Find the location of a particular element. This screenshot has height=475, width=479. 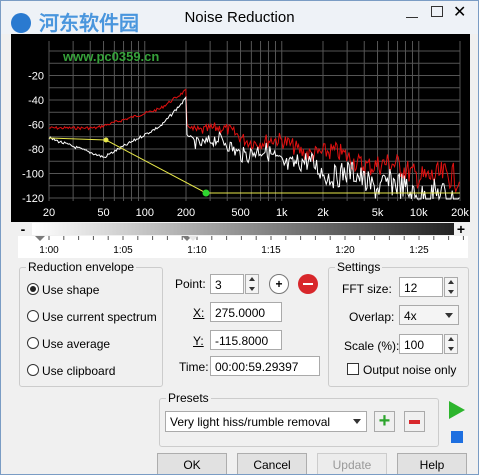

x-label: X: is located at coordinates (199, 313).